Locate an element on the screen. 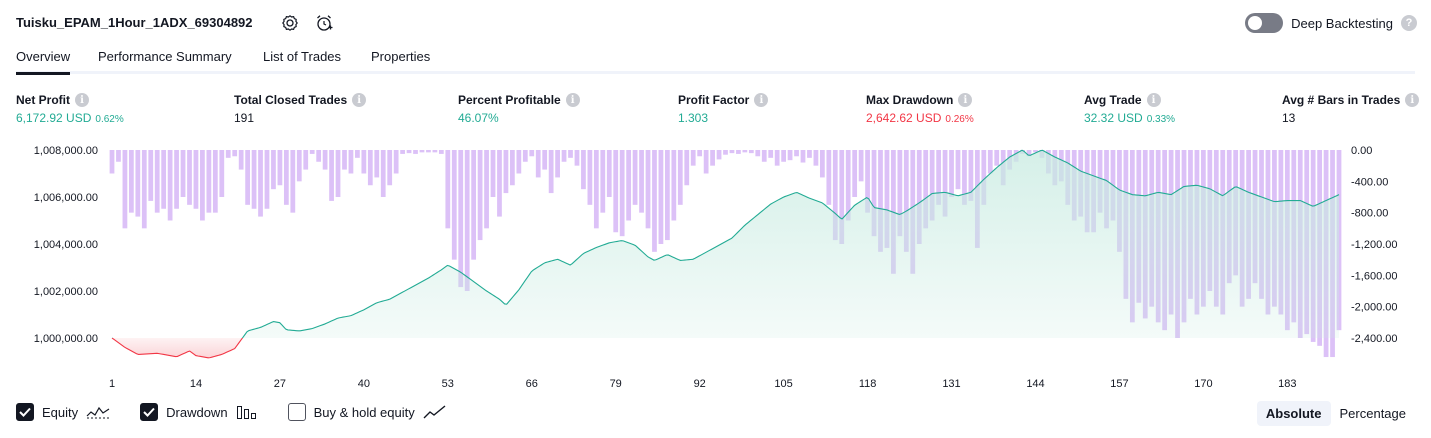 The image size is (1431, 438). legend-drawdown: Drawdown is located at coordinates (198, 412).